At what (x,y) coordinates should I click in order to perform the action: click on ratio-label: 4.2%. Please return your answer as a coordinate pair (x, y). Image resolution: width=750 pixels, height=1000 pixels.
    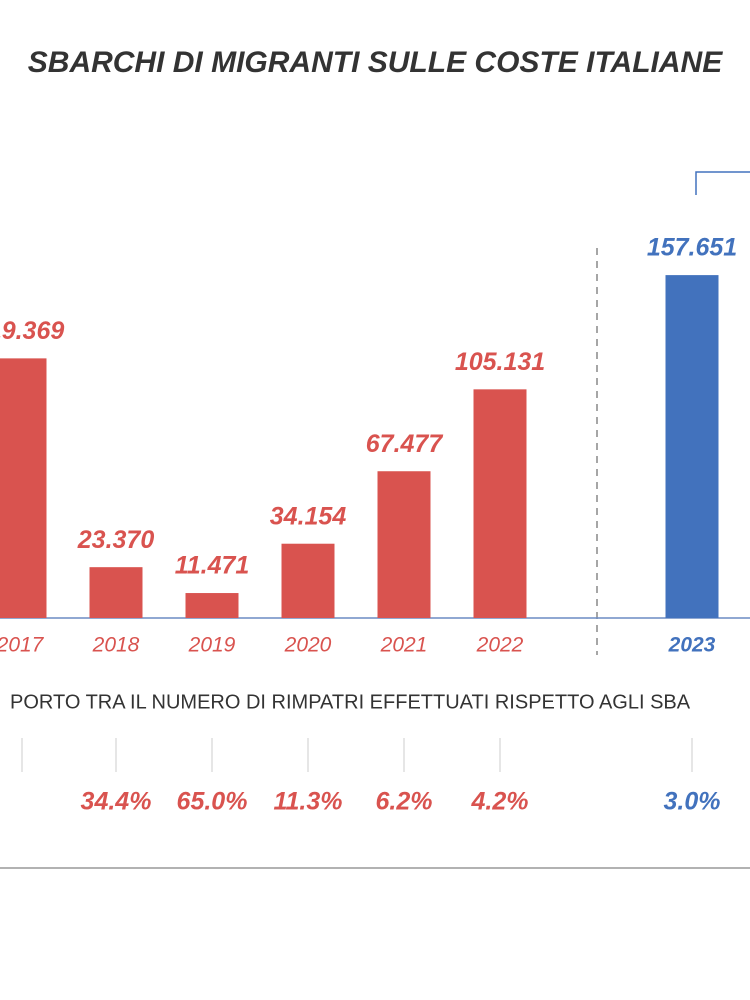
    Looking at the image, I should click on (500, 802).